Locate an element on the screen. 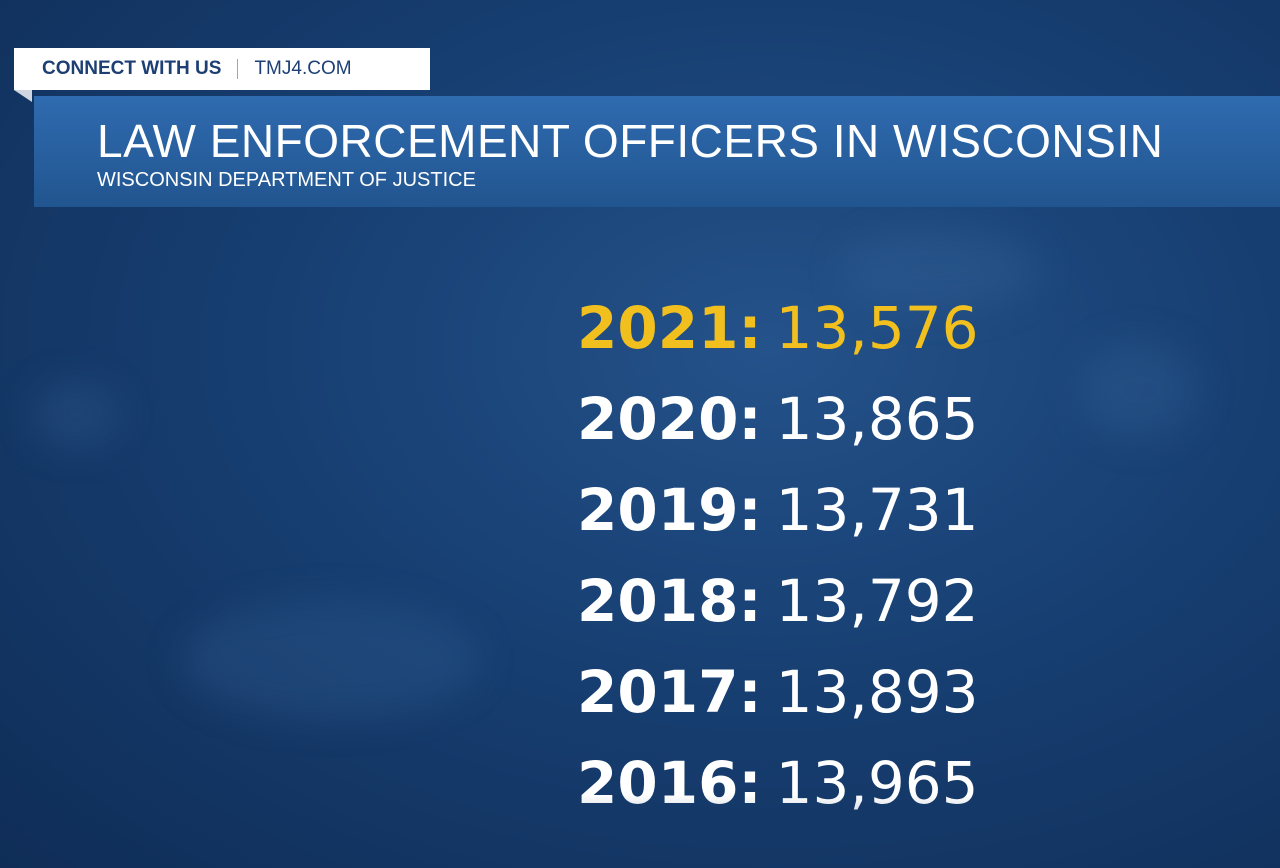 This screenshot has height=868, width=1280. year-label: 2016: is located at coordinates (669, 783).